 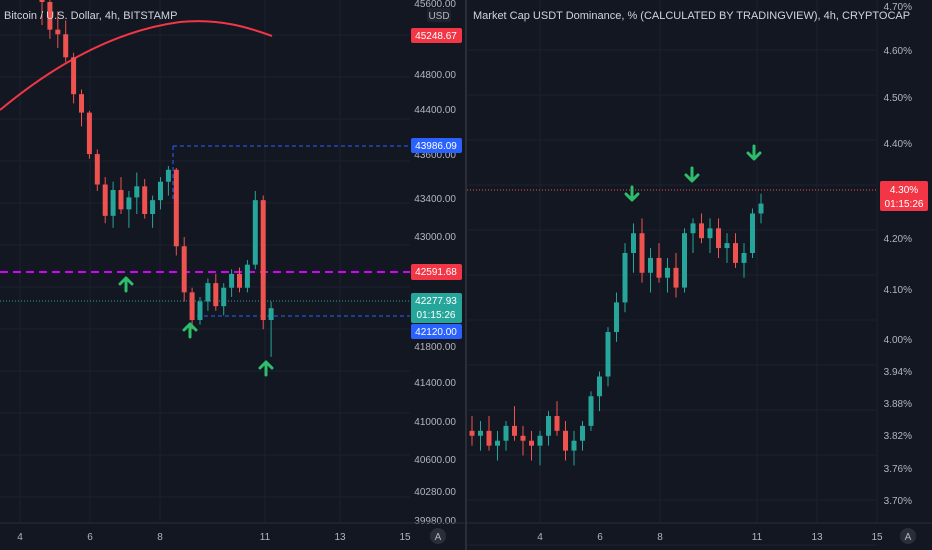 What do you see at coordinates (436, 308) in the screenshot?
I see `last-price-tag-box` at bounding box center [436, 308].